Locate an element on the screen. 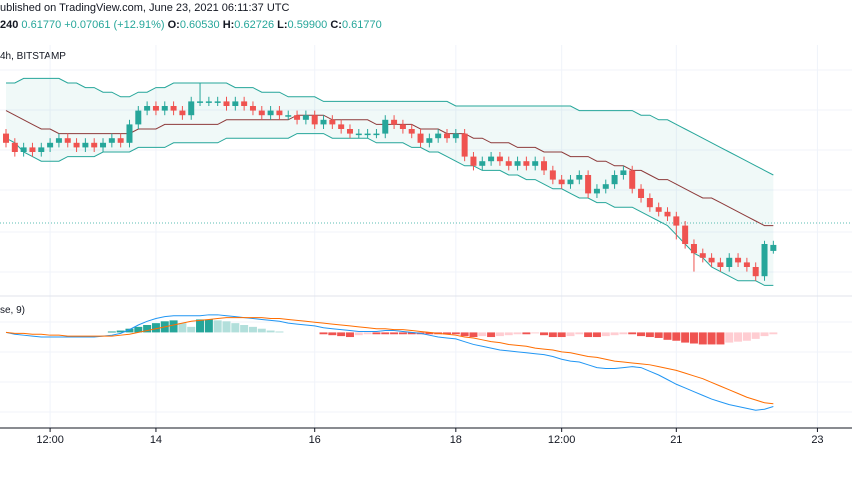  time-tick-label-2: 16 is located at coordinates (315, 440).